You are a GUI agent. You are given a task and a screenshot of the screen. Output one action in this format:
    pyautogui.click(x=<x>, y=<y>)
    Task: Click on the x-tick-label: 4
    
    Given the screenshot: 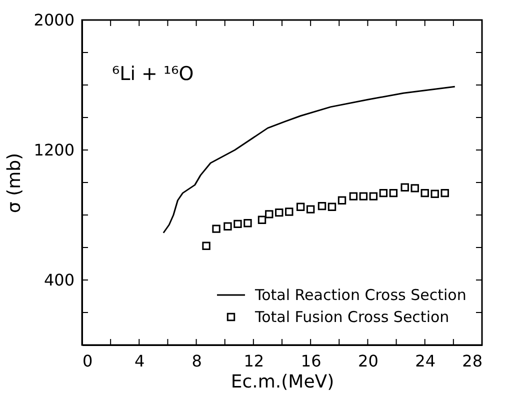 What is the action you would take?
    pyautogui.click(x=139, y=361)
    